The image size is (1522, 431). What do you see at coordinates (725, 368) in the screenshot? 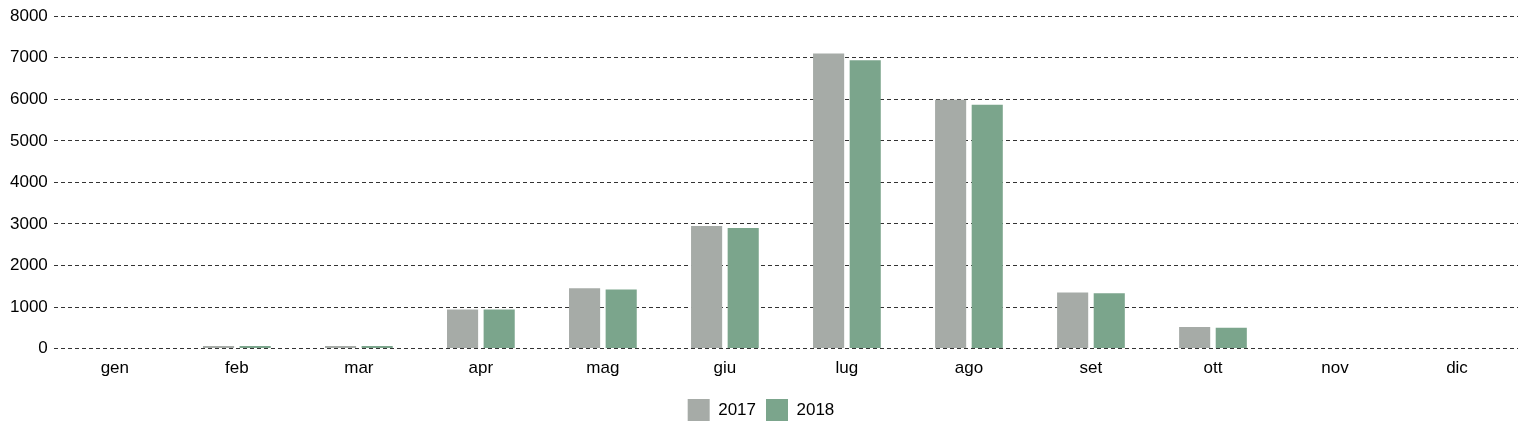
I see `x-tick-label: giu` at bounding box center [725, 368].